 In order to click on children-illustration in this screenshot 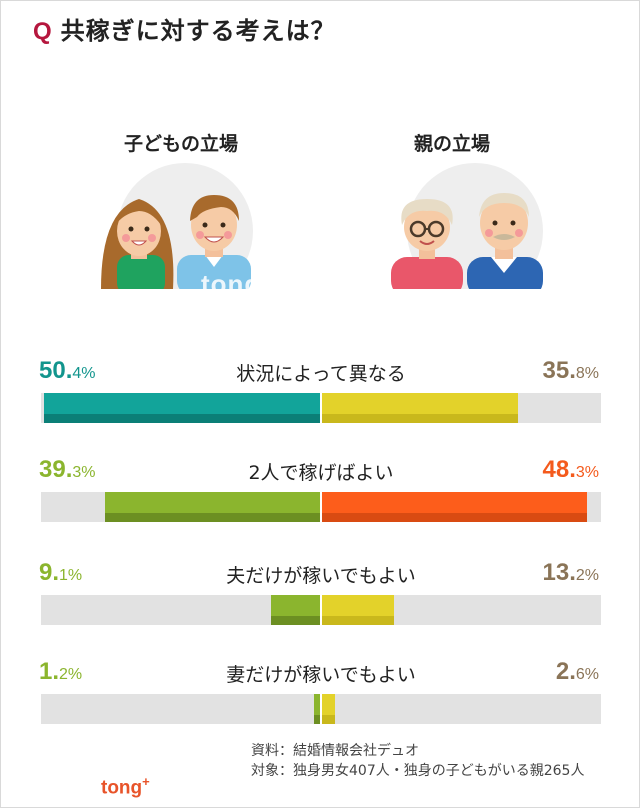, I will do `click(183, 226)`.